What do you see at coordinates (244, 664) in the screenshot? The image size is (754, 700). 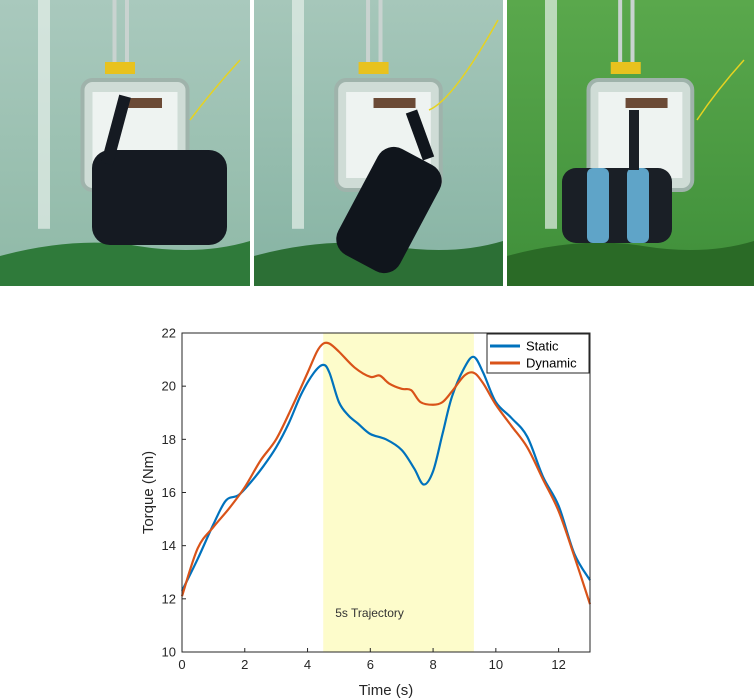 I see `x-tick-label: 2` at bounding box center [244, 664].